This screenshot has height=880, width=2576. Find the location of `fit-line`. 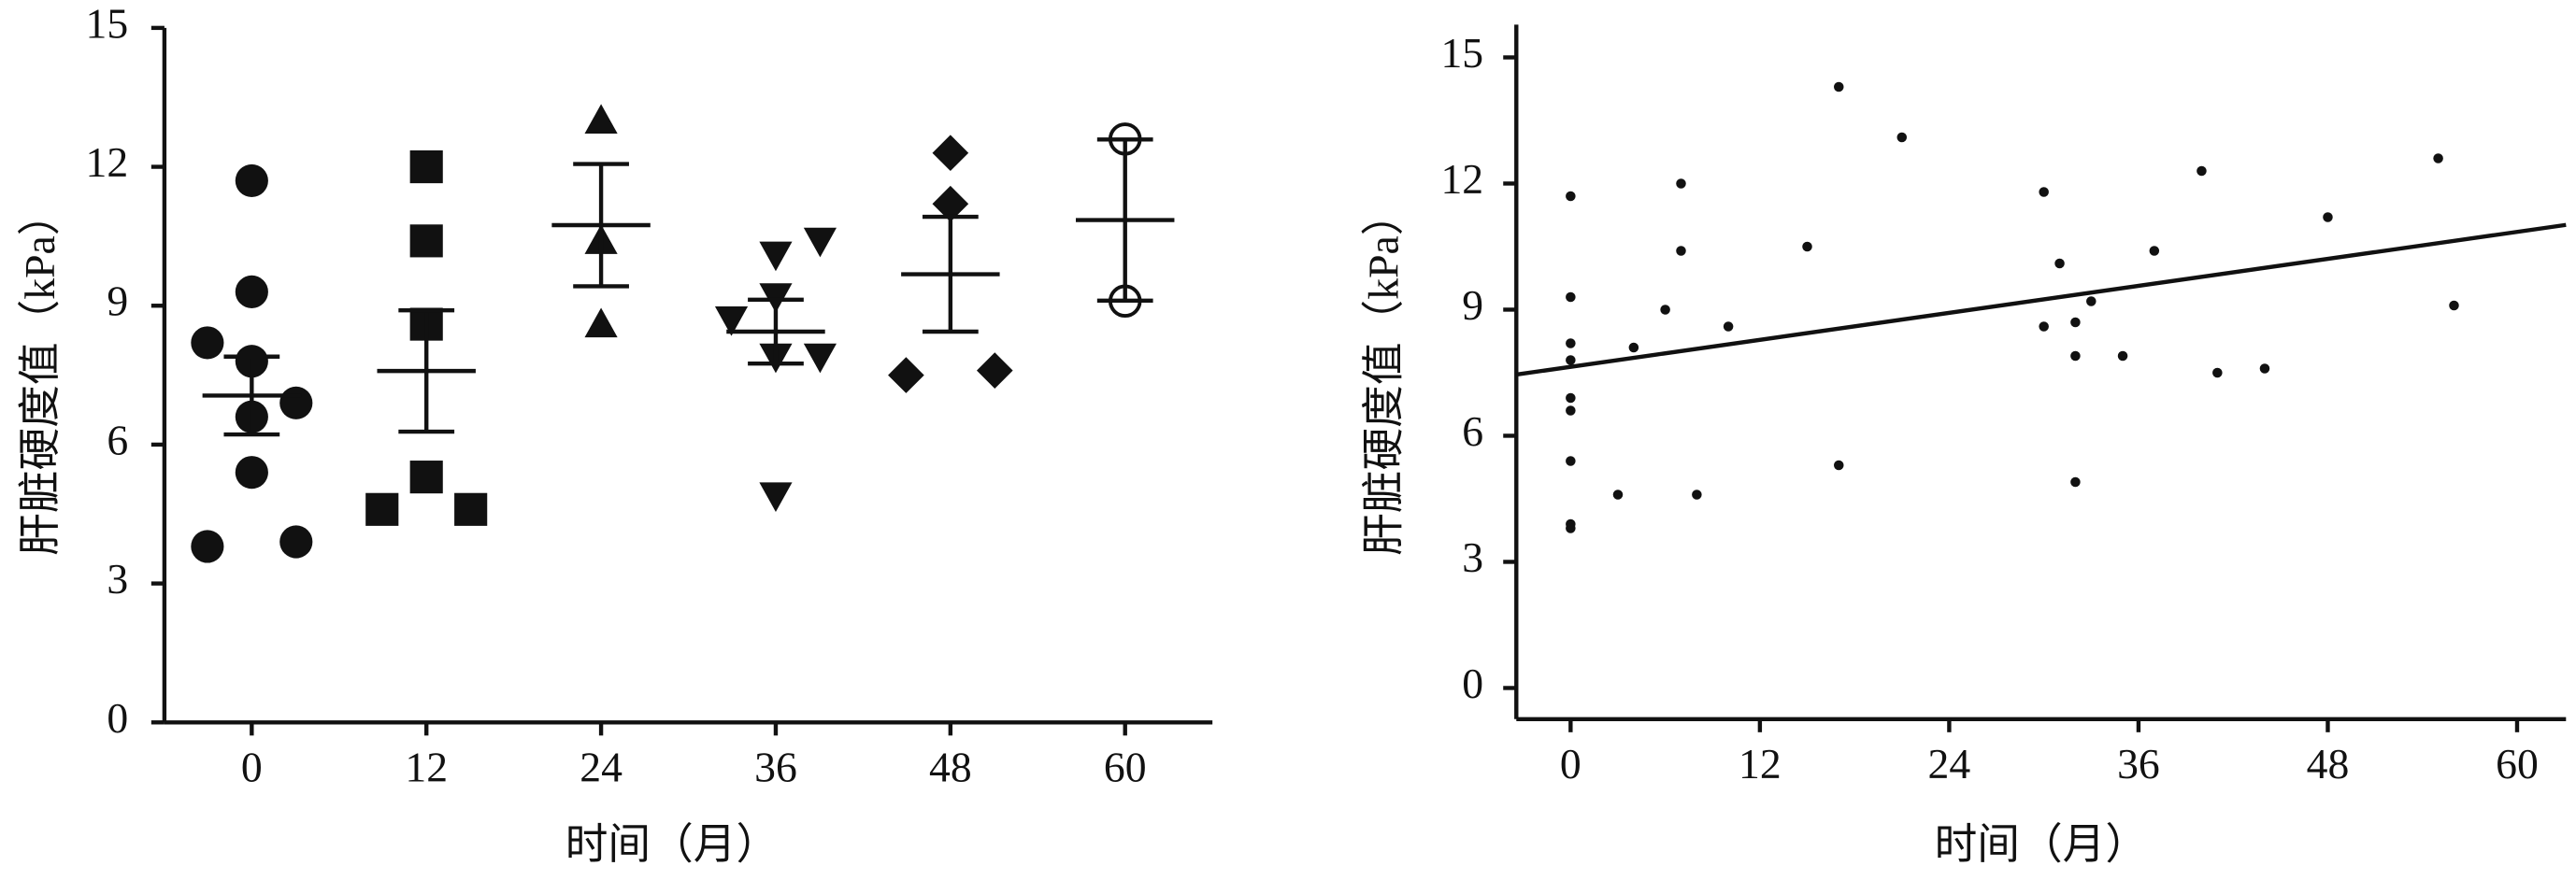

fit-line is located at coordinates (2041, 299).